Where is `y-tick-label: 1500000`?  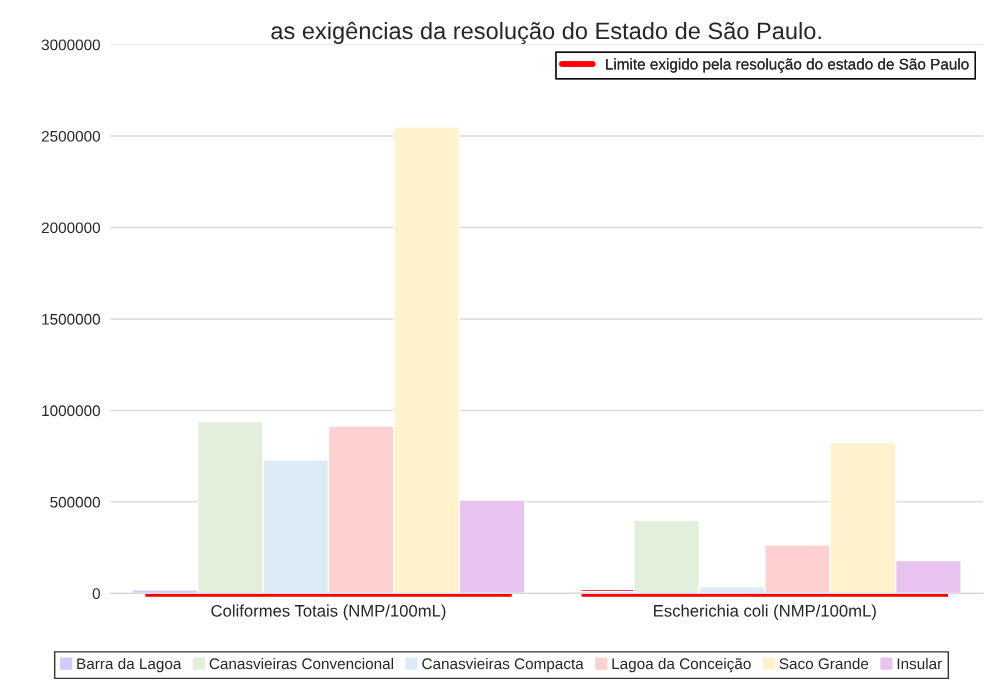 y-tick-label: 1500000 is located at coordinates (71, 319).